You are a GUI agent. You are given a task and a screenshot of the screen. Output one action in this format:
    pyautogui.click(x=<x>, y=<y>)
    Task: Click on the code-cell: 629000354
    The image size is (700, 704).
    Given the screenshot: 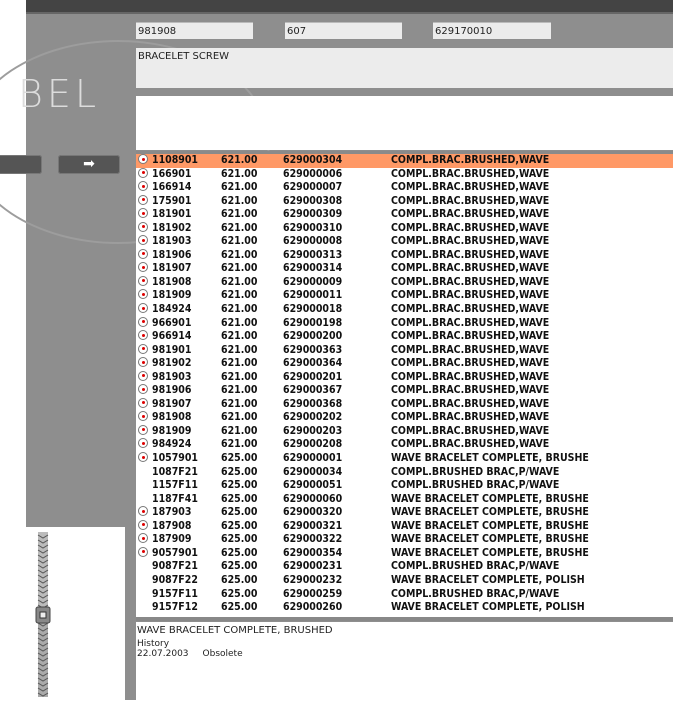 What is the action you would take?
    pyautogui.click(x=313, y=552)
    